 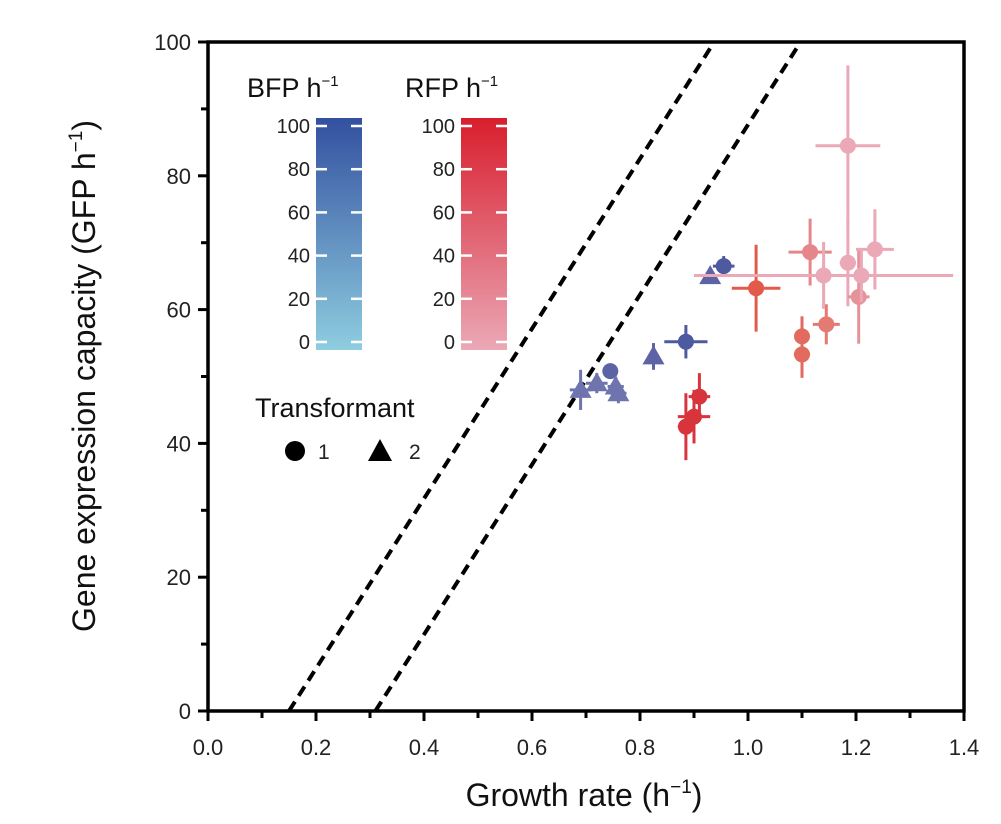 I want to click on x-axis-title-superscript: −1, so click(x=681, y=787).